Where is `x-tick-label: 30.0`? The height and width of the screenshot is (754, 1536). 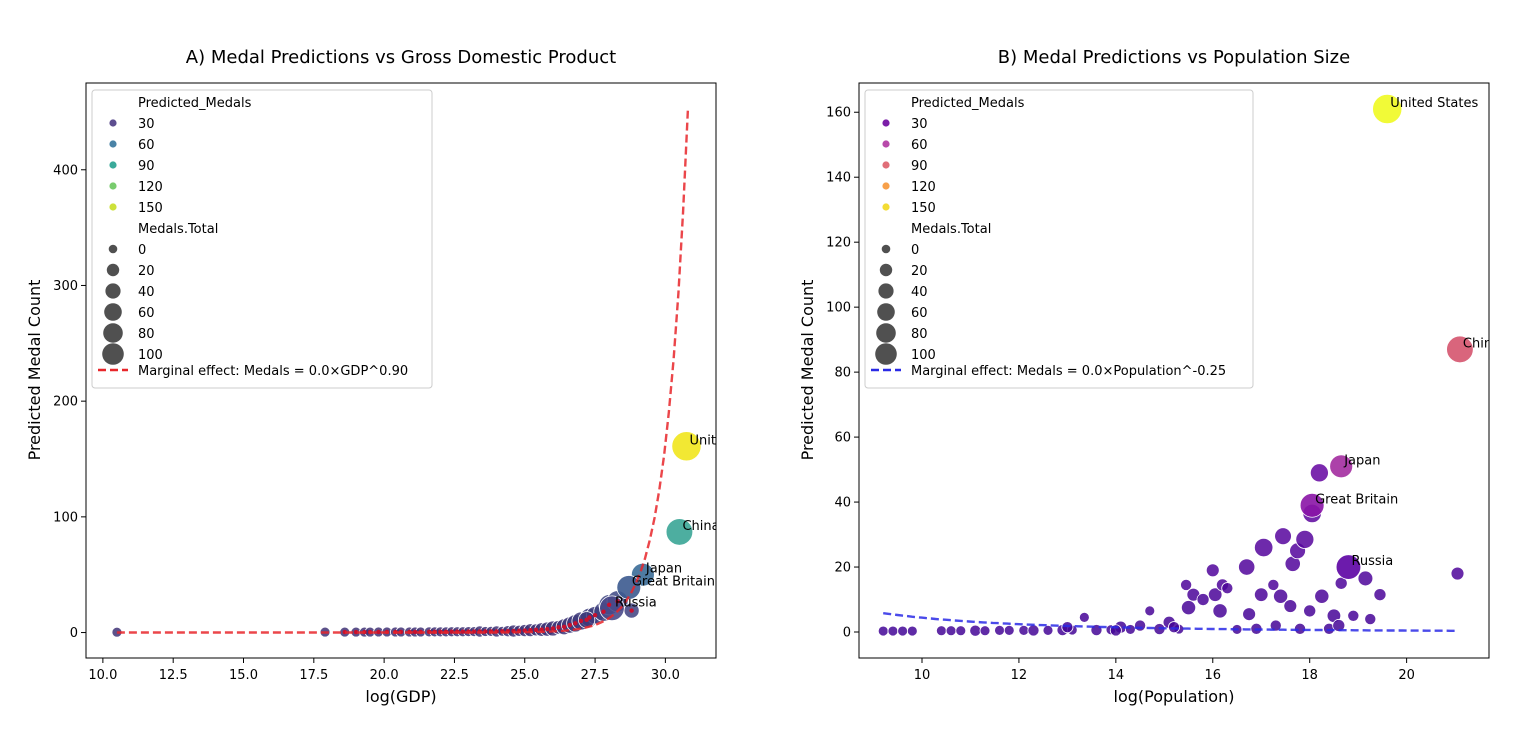
x-tick-label: 30.0 is located at coordinates (665, 675).